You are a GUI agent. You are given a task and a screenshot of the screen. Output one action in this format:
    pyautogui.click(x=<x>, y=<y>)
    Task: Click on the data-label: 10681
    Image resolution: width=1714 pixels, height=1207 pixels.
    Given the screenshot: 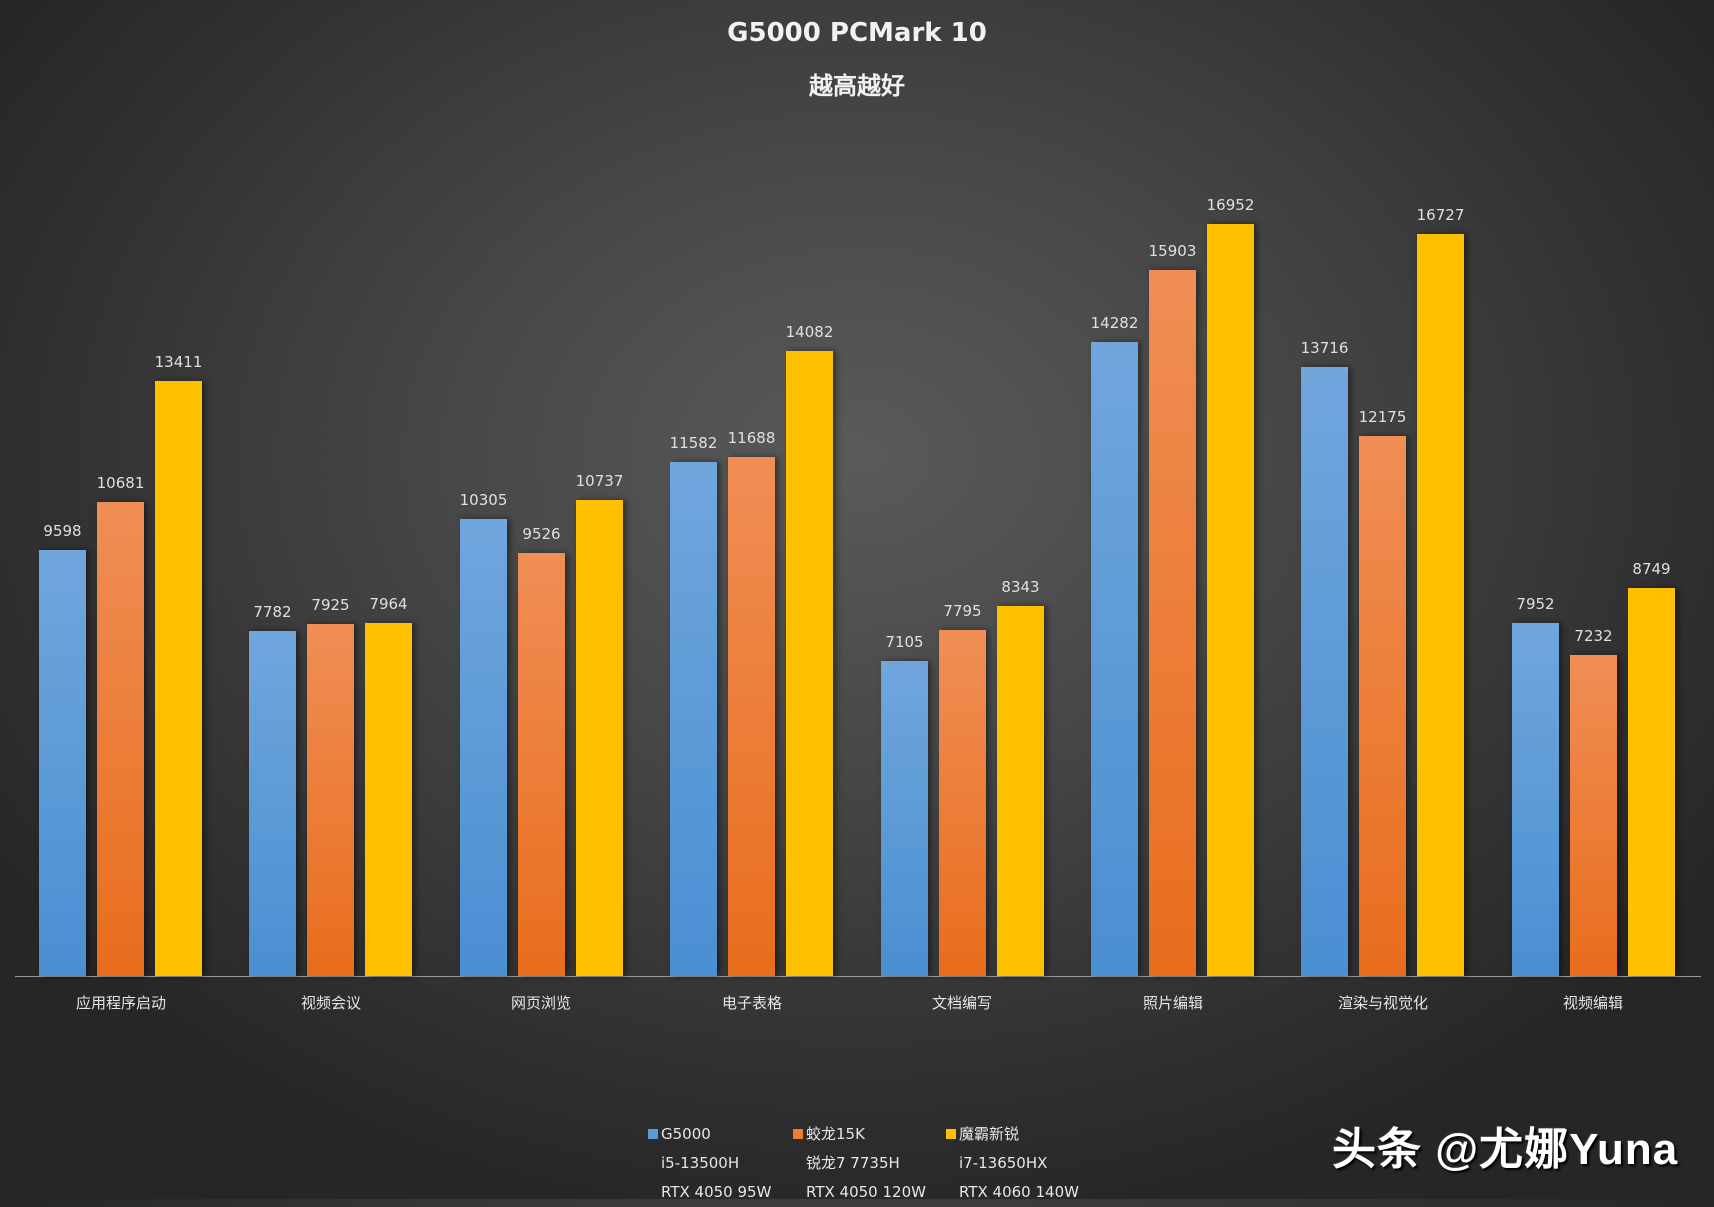 What is the action you would take?
    pyautogui.click(x=120, y=483)
    